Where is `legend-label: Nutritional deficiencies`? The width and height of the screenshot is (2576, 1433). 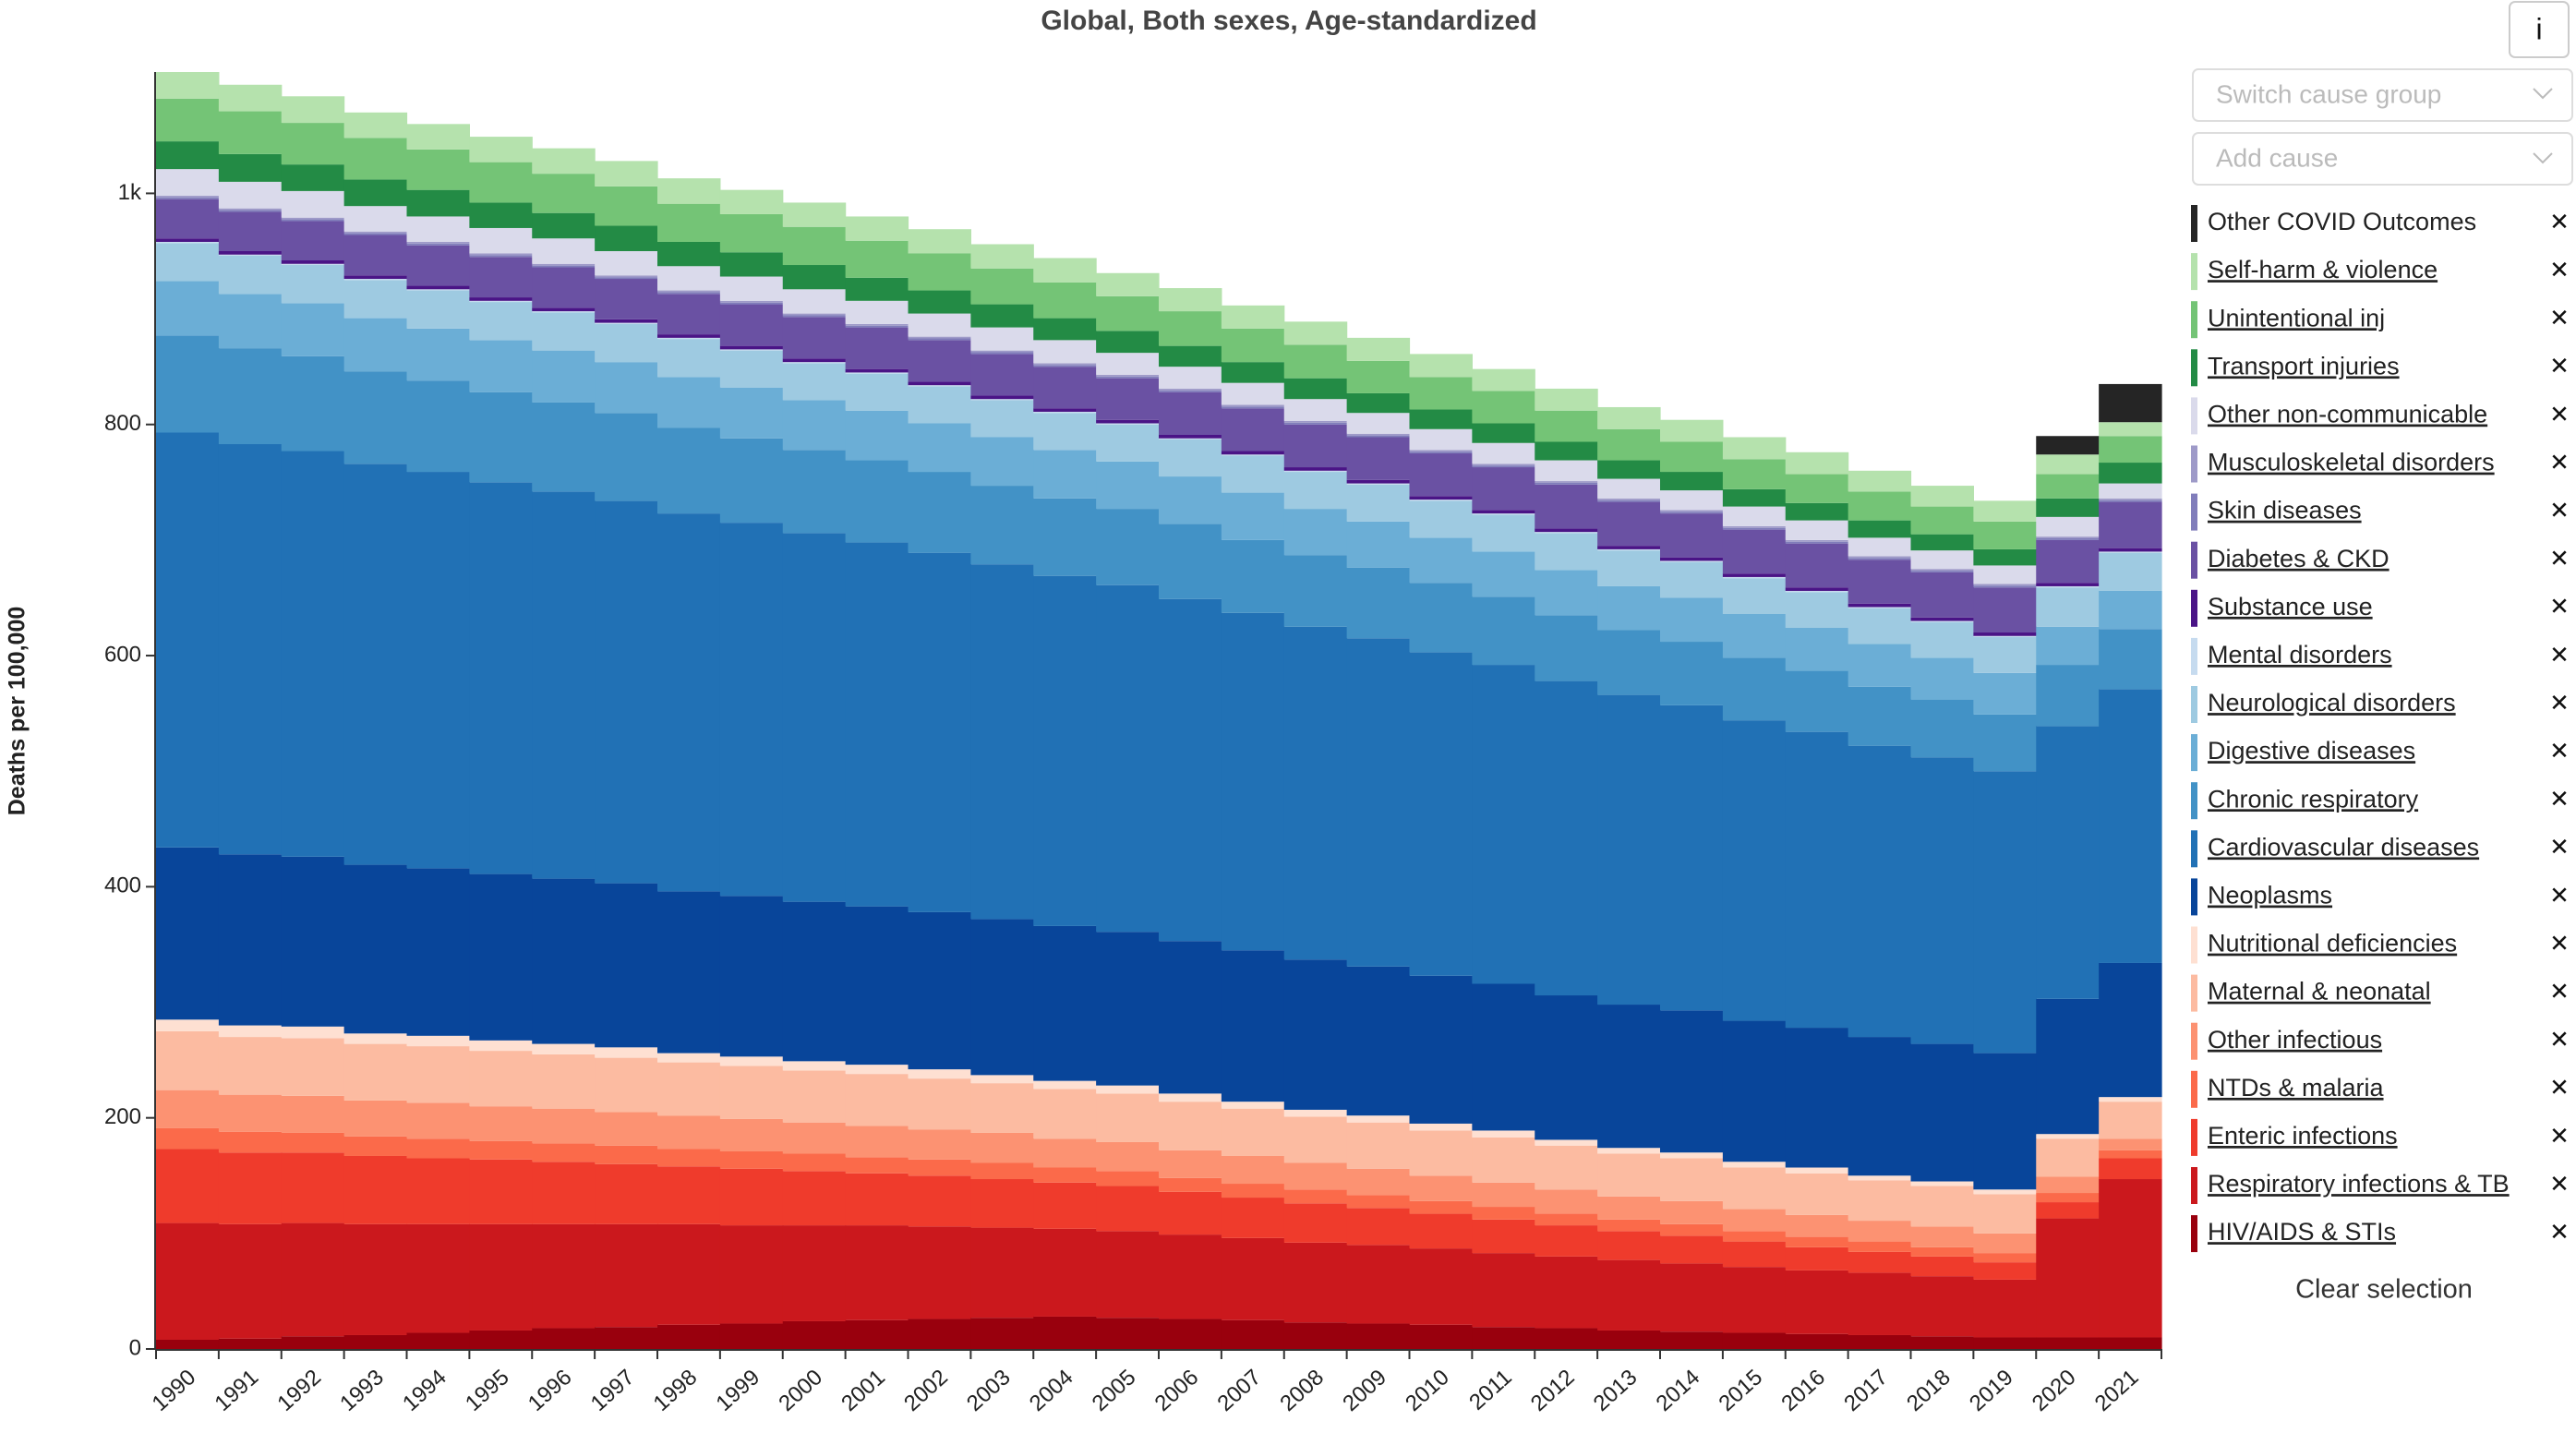
legend-label: Nutritional deficiencies is located at coordinates (2332, 944).